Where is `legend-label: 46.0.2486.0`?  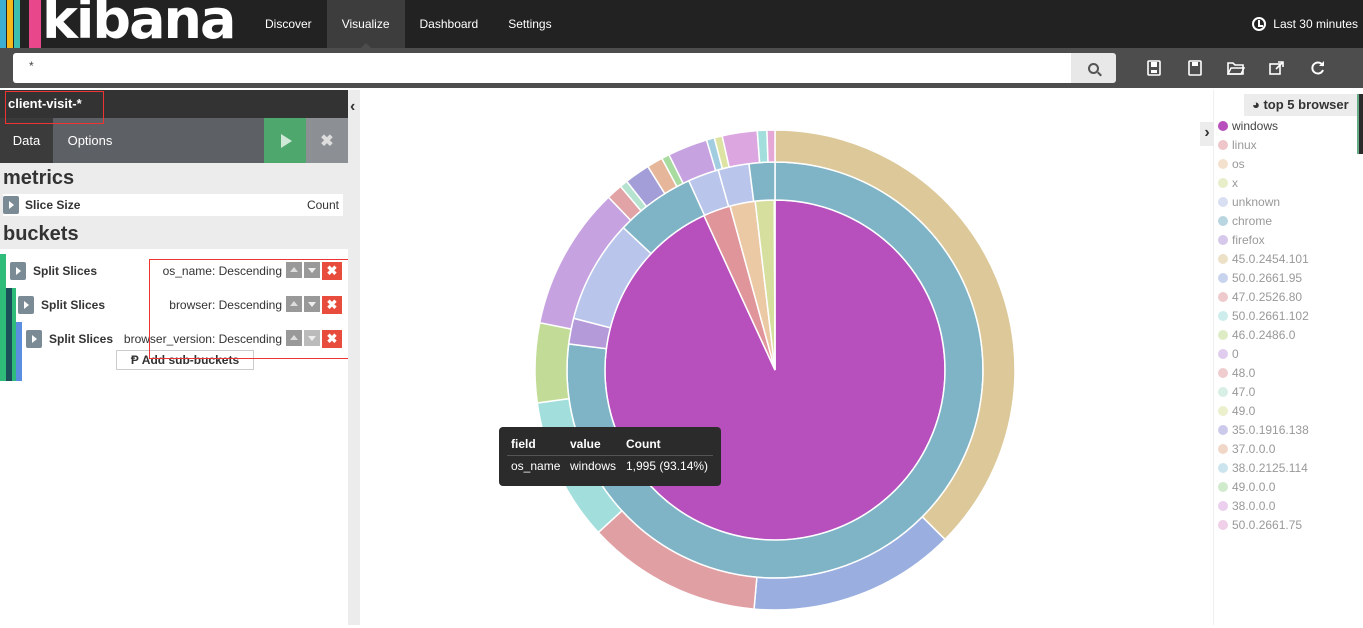 legend-label: 46.0.2486.0 is located at coordinates (1264, 334).